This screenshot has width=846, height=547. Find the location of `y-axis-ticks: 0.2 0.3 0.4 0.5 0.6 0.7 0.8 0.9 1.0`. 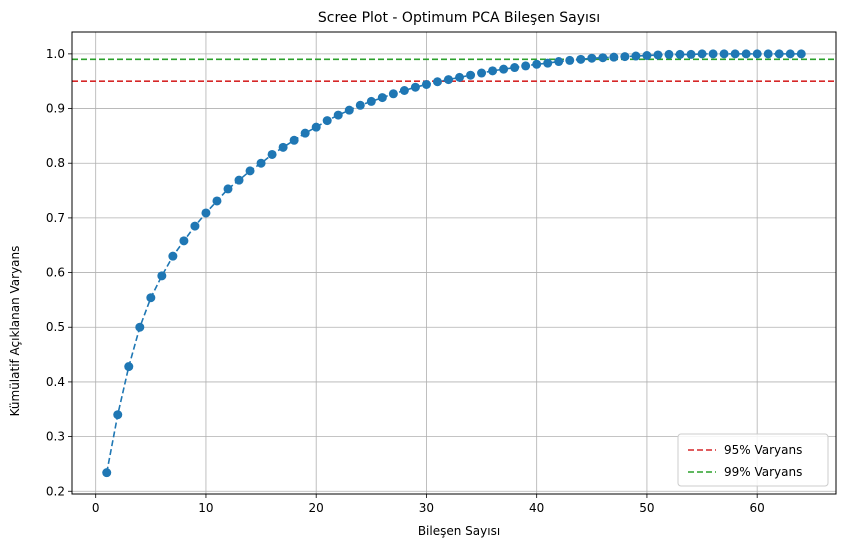

y-axis-ticks: 0.2 0.3 0.4 0.5 0.6 0.7 0.8 0.9 1.0 is located at coordinates (59, 272).